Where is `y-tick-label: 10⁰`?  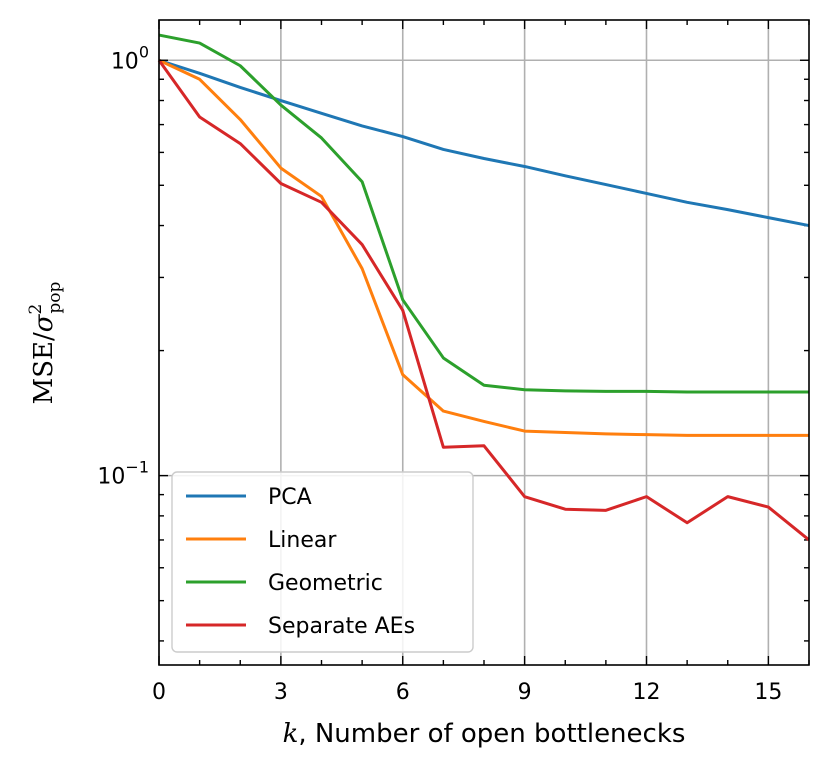
y-tick-label: 10⁰ is located at coordinates (130, 58).